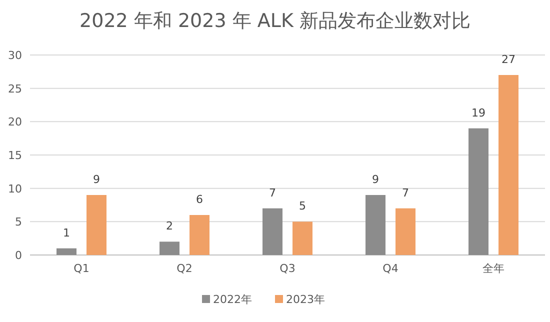 The image size is (550, 322). Describe the element at coordinates (15, 89) in the screenshot. I see `ytick: 25` at that location.